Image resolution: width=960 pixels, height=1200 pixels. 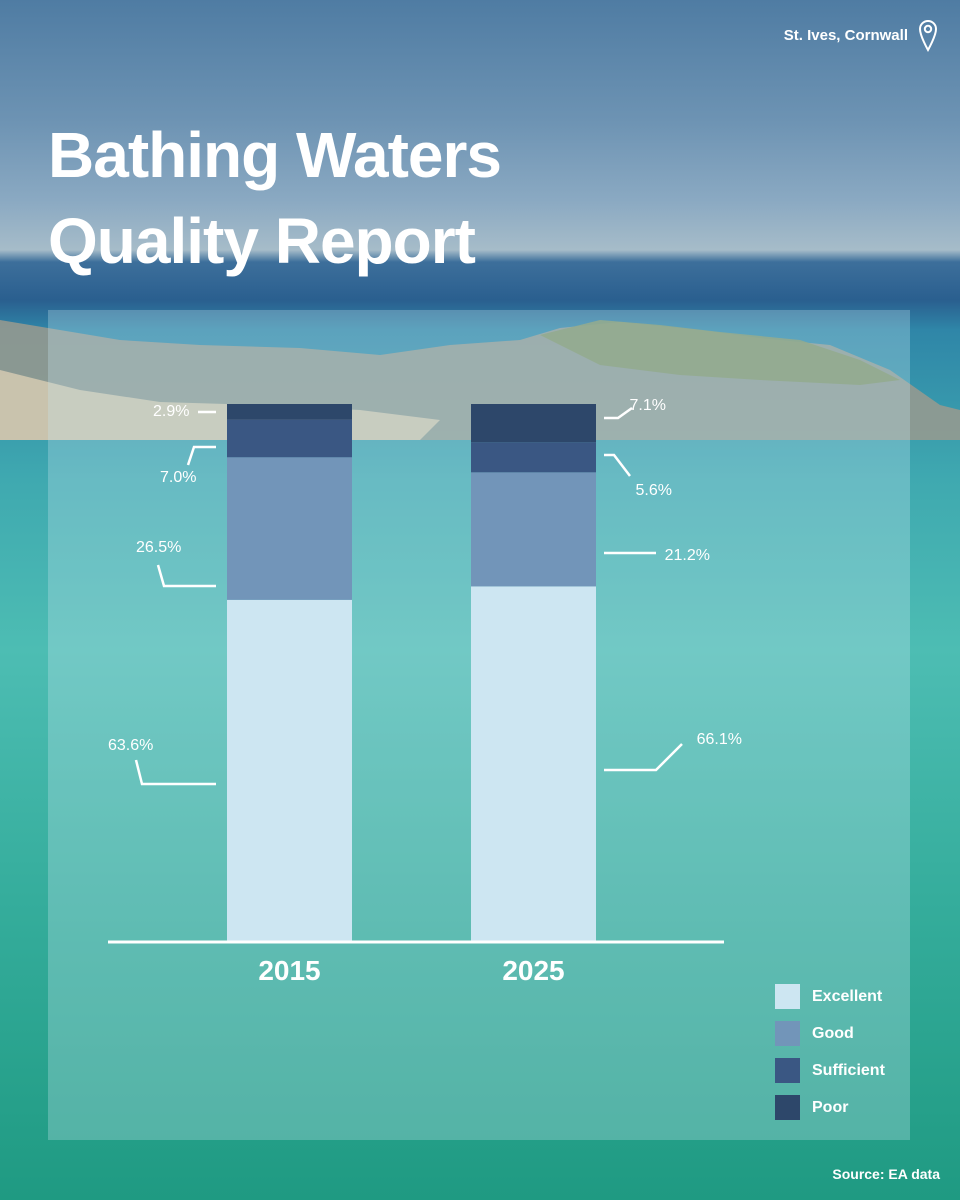 What do you see at coordinates (787, 1033) in the screenshot?
I see `legend-swatch-good` at bounding box center [787, 1033].